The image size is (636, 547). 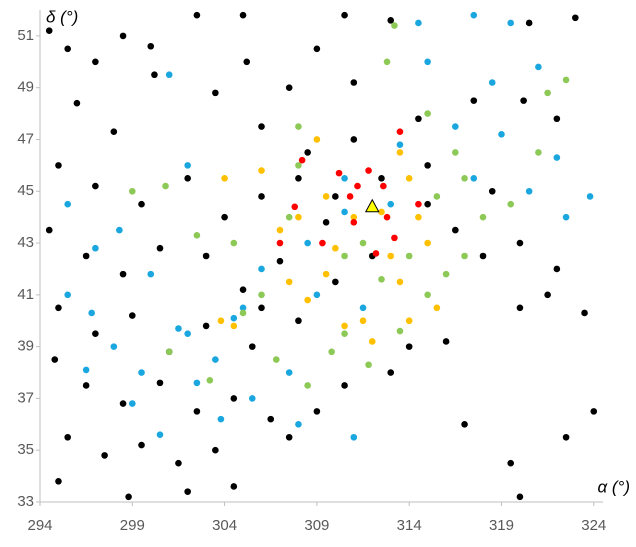 I want to click on x-axis-label: α (°), so click(x=613, y=486).